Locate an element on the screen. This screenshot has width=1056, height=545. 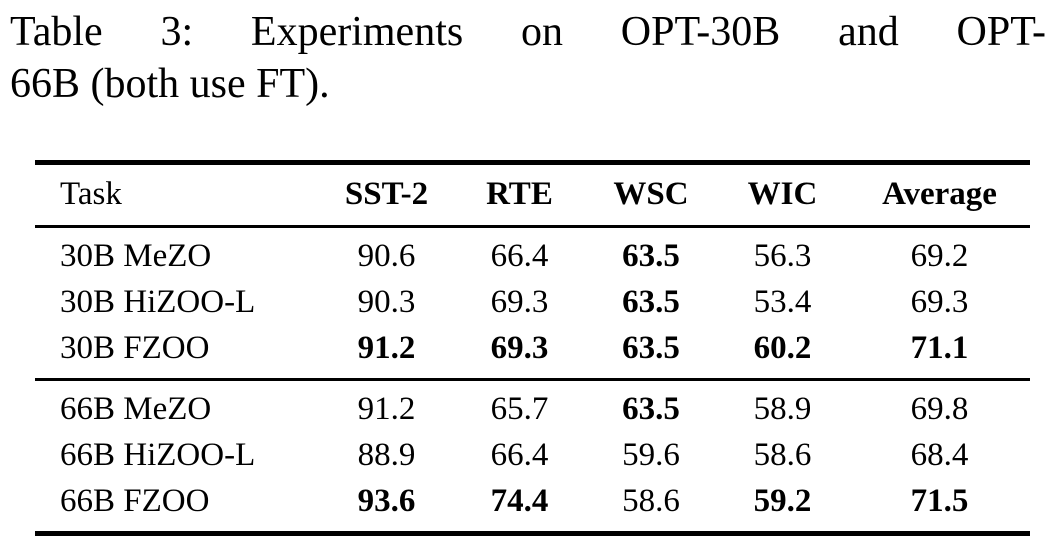
table-row: 30B FZOO 91.2 69.3 63.5 60.2 71.1 is located at coordinates (532, 352).